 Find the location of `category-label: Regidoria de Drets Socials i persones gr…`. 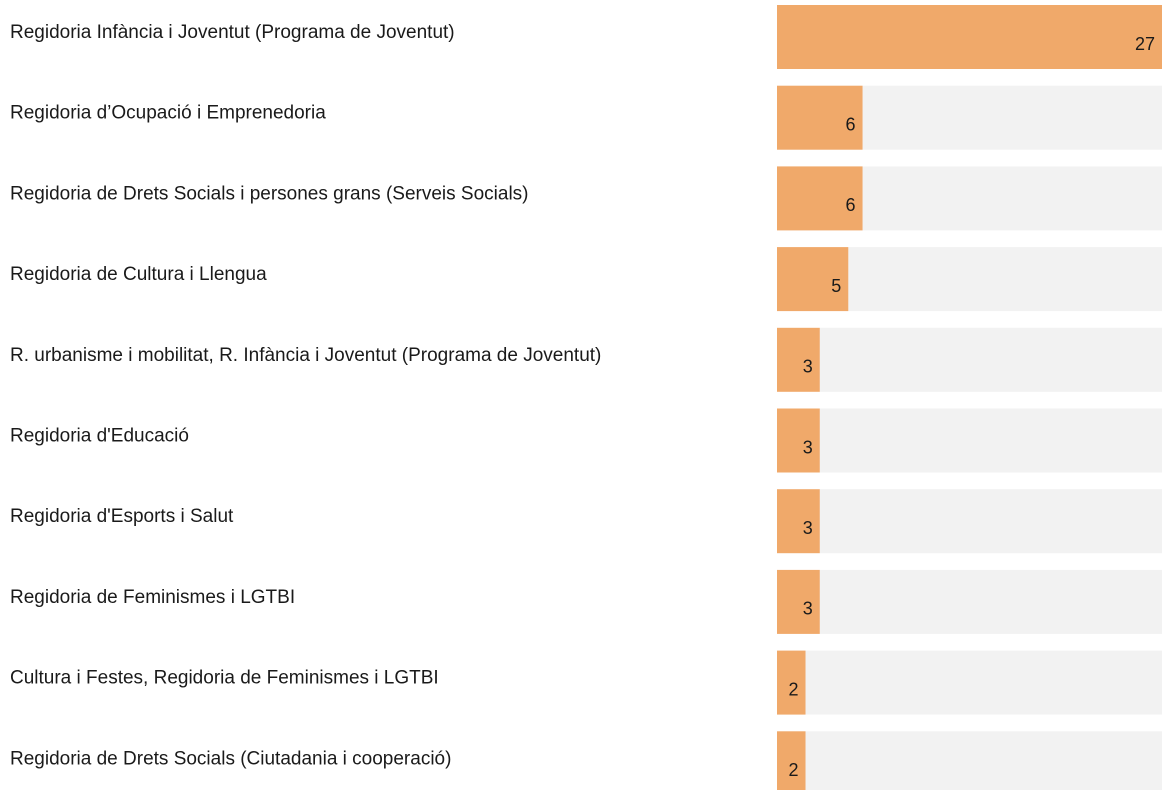

category-label: Regidoria de Drets Socials i persones gr… is located at coordinates (269, 193).